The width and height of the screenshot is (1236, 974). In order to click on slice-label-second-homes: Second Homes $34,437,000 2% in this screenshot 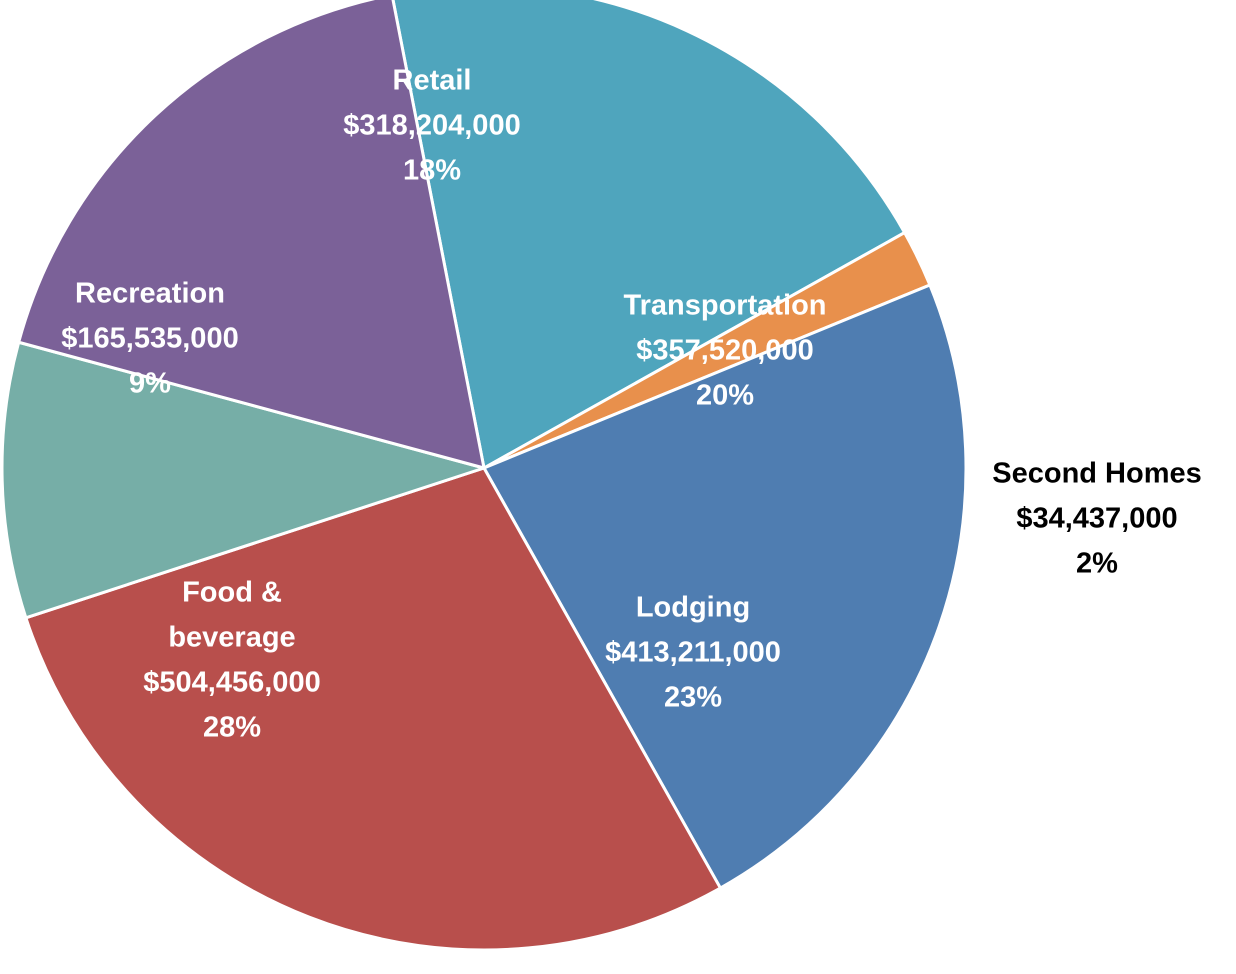, I will do `click(1097, 519)`.